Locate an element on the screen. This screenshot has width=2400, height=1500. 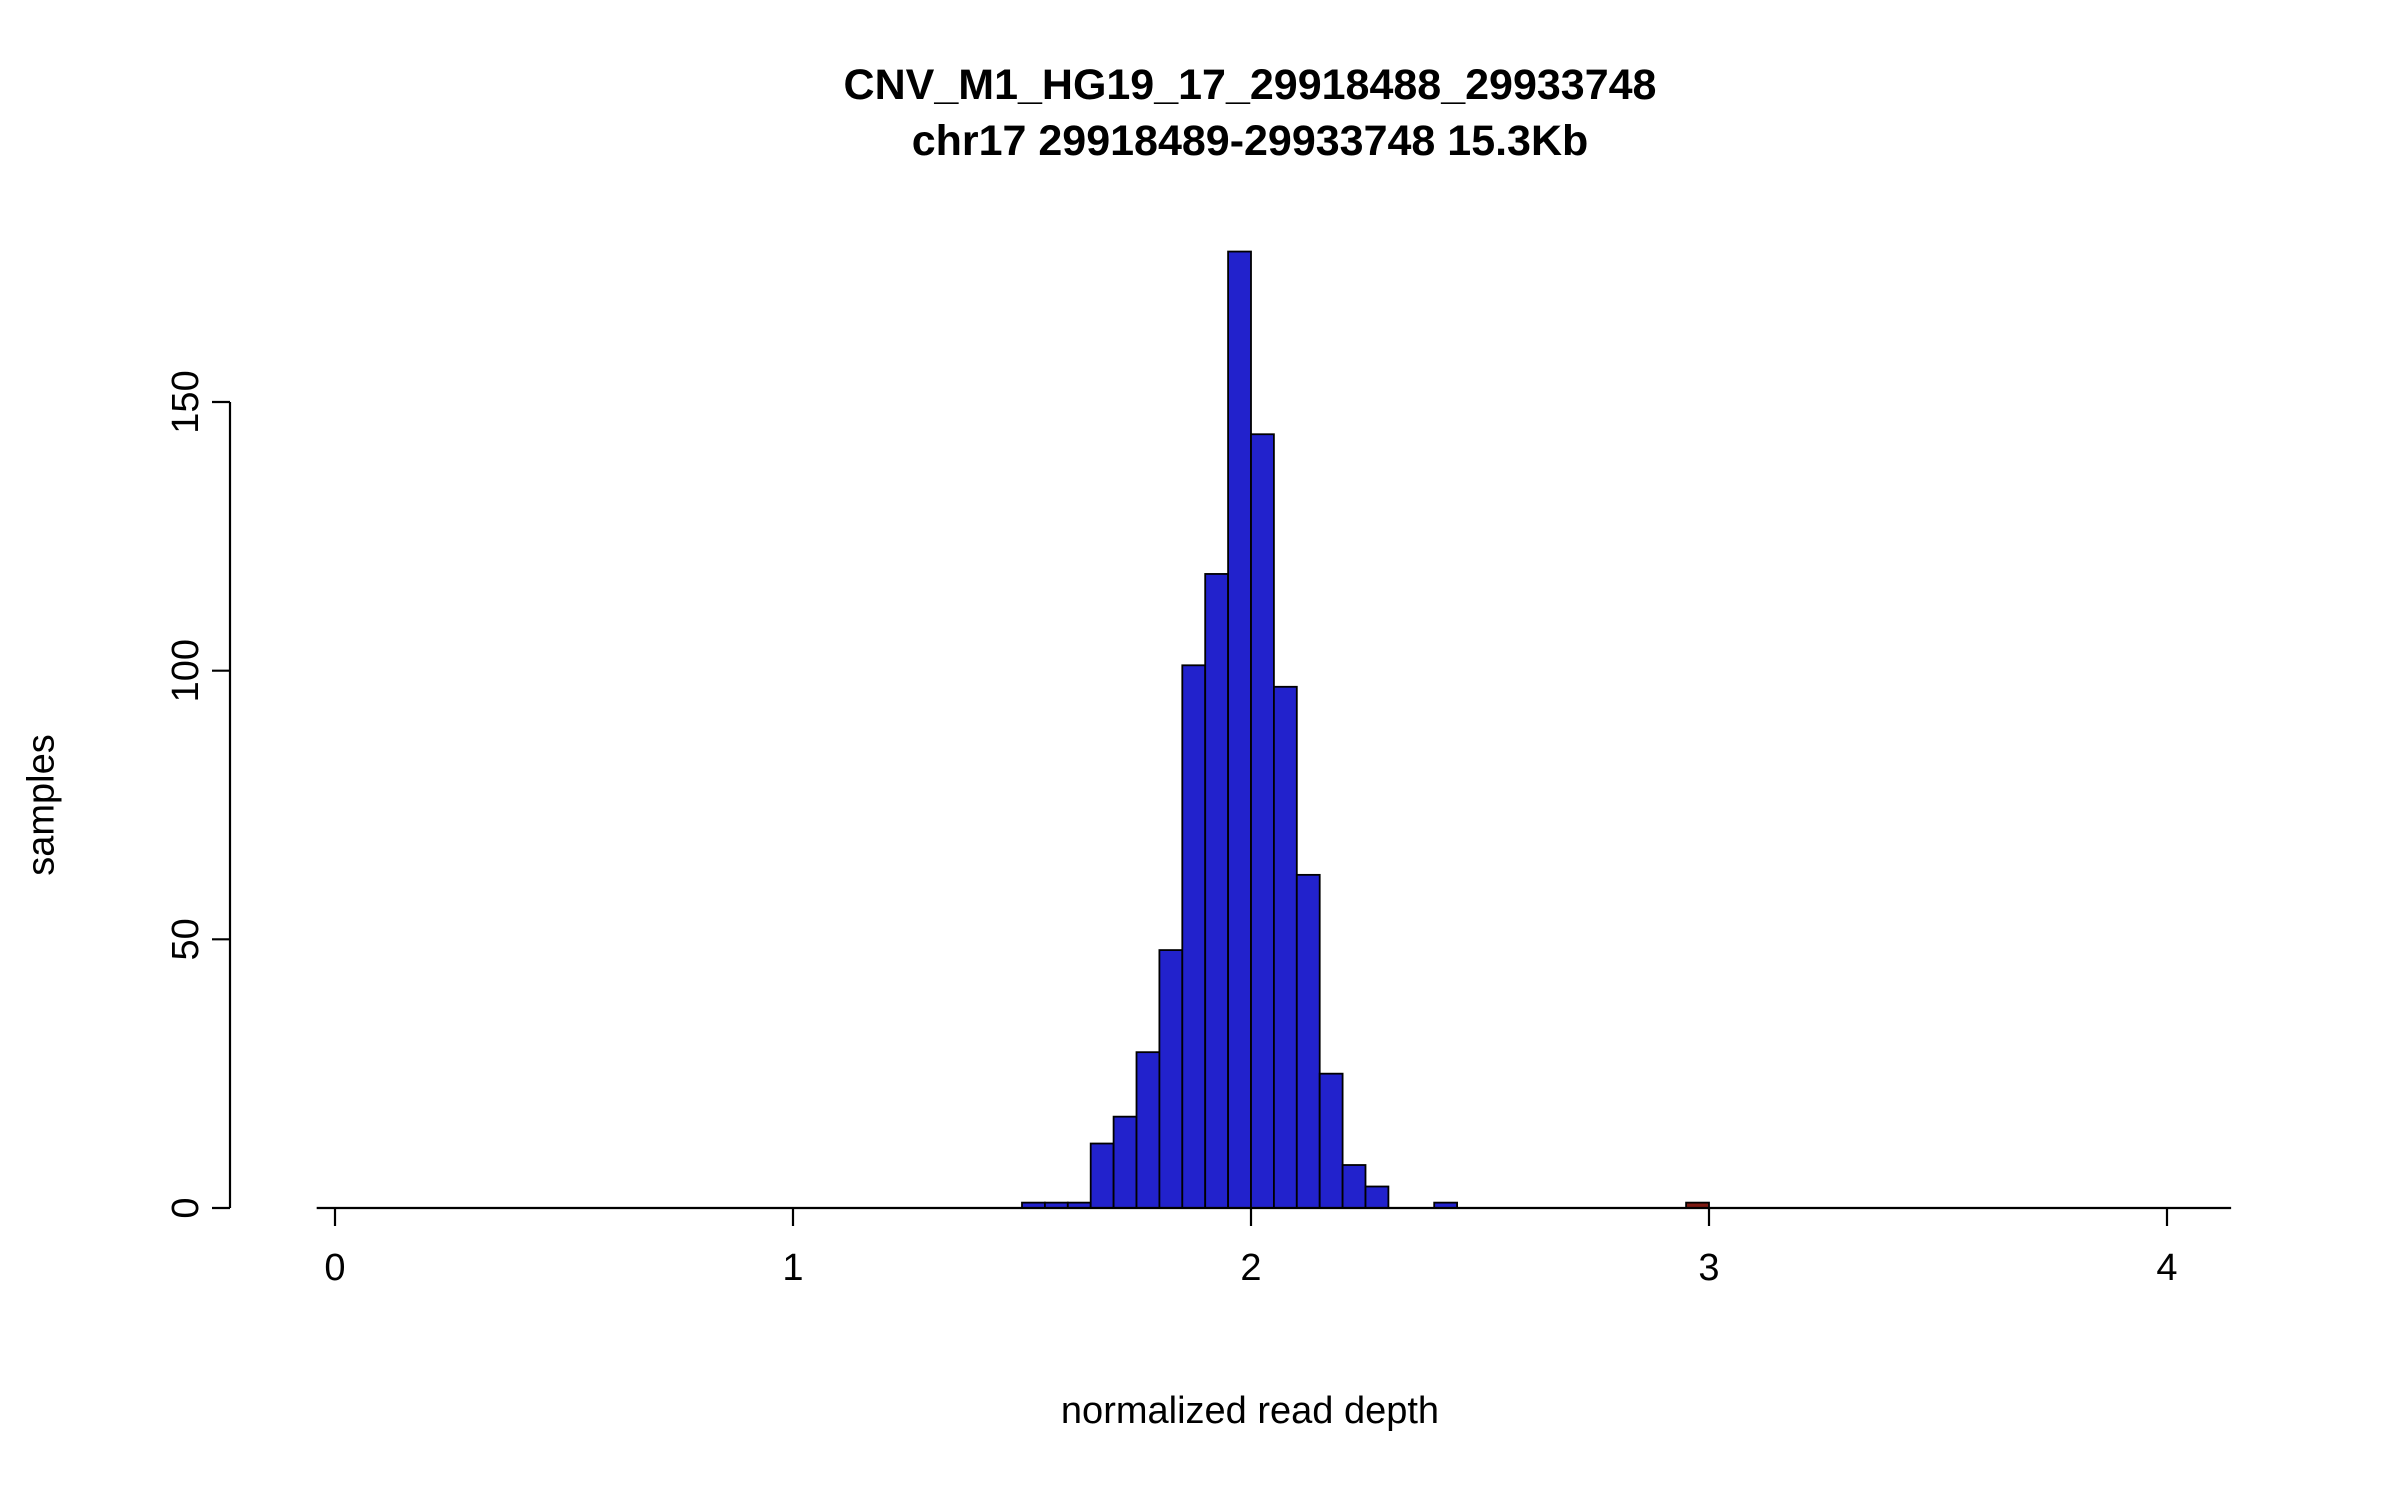
y-tick-label: 150 is located at coordinates (186, 401).